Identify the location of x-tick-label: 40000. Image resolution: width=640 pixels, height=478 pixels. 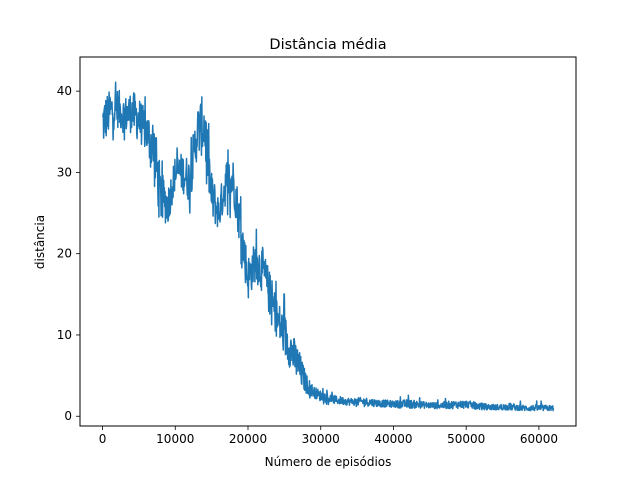
(393, 439).